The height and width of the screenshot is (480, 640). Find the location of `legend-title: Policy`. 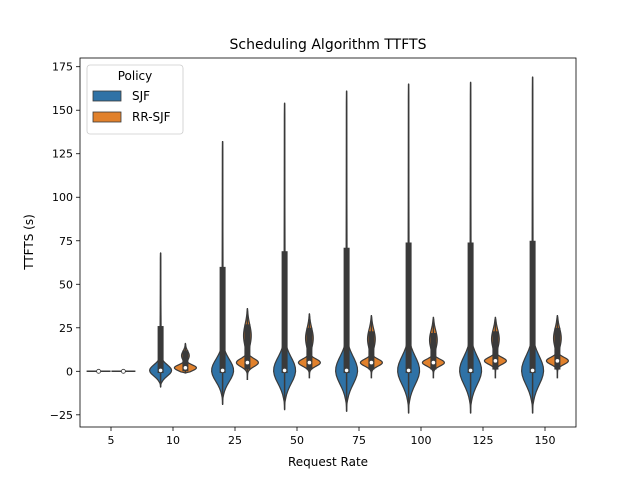

legend-title: Policy is located at coordinates (135, 76).